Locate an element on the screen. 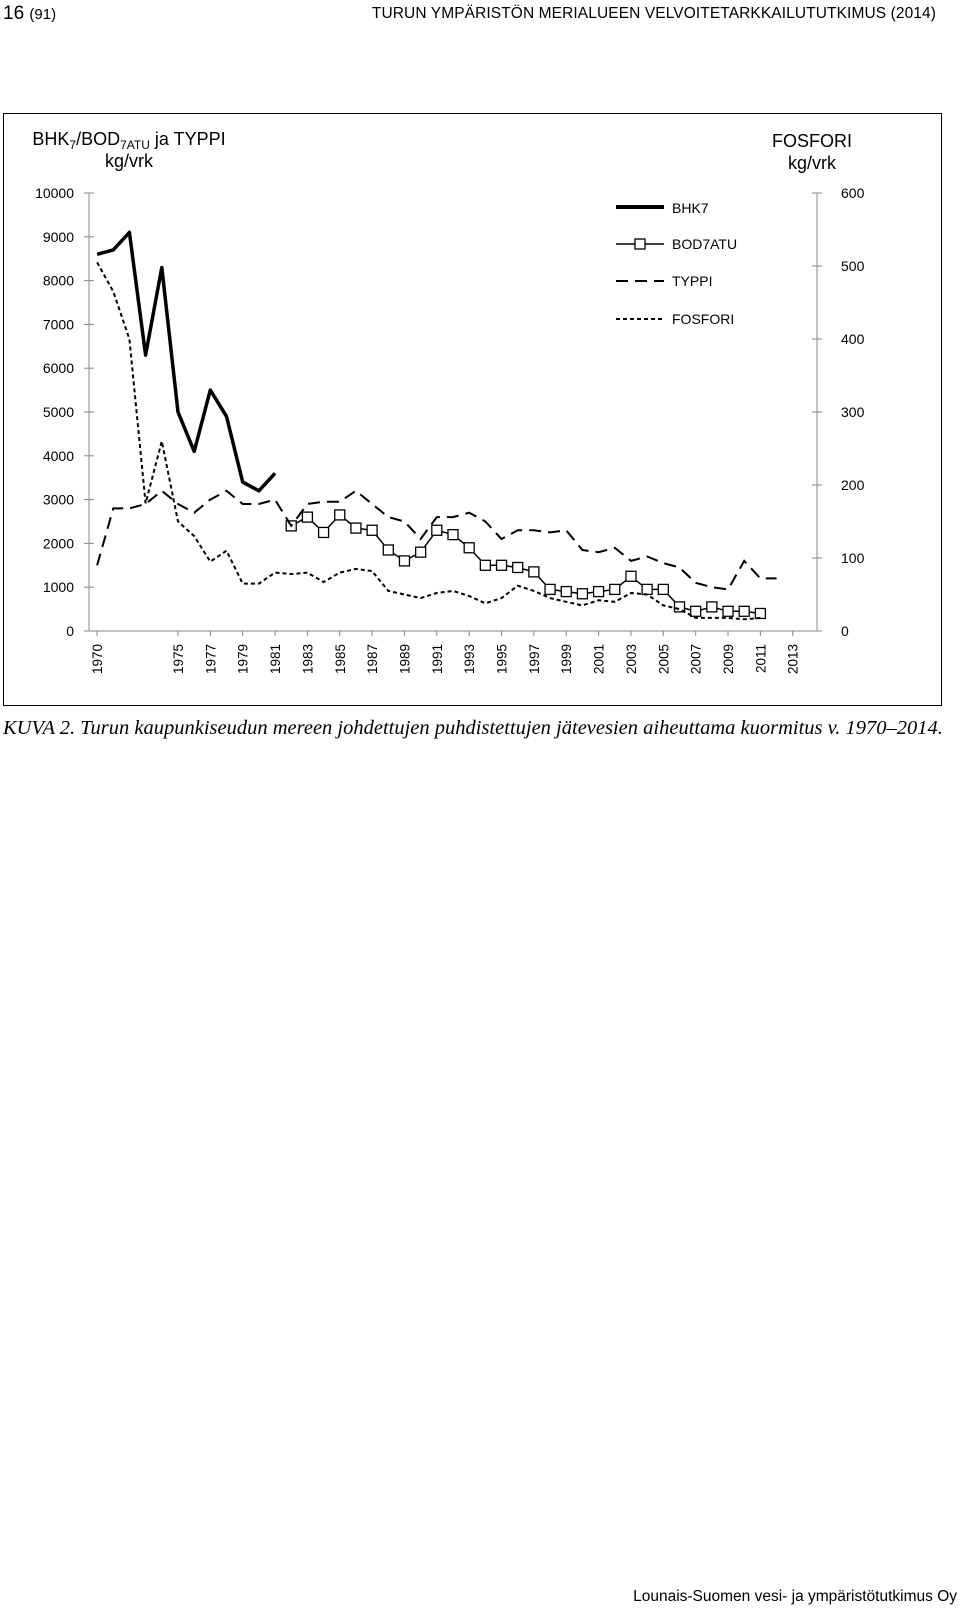 Image resolution: width=960 pixels, height=1612 pixels. x-tick-label: 1991 is located at coordinates (437, 659).